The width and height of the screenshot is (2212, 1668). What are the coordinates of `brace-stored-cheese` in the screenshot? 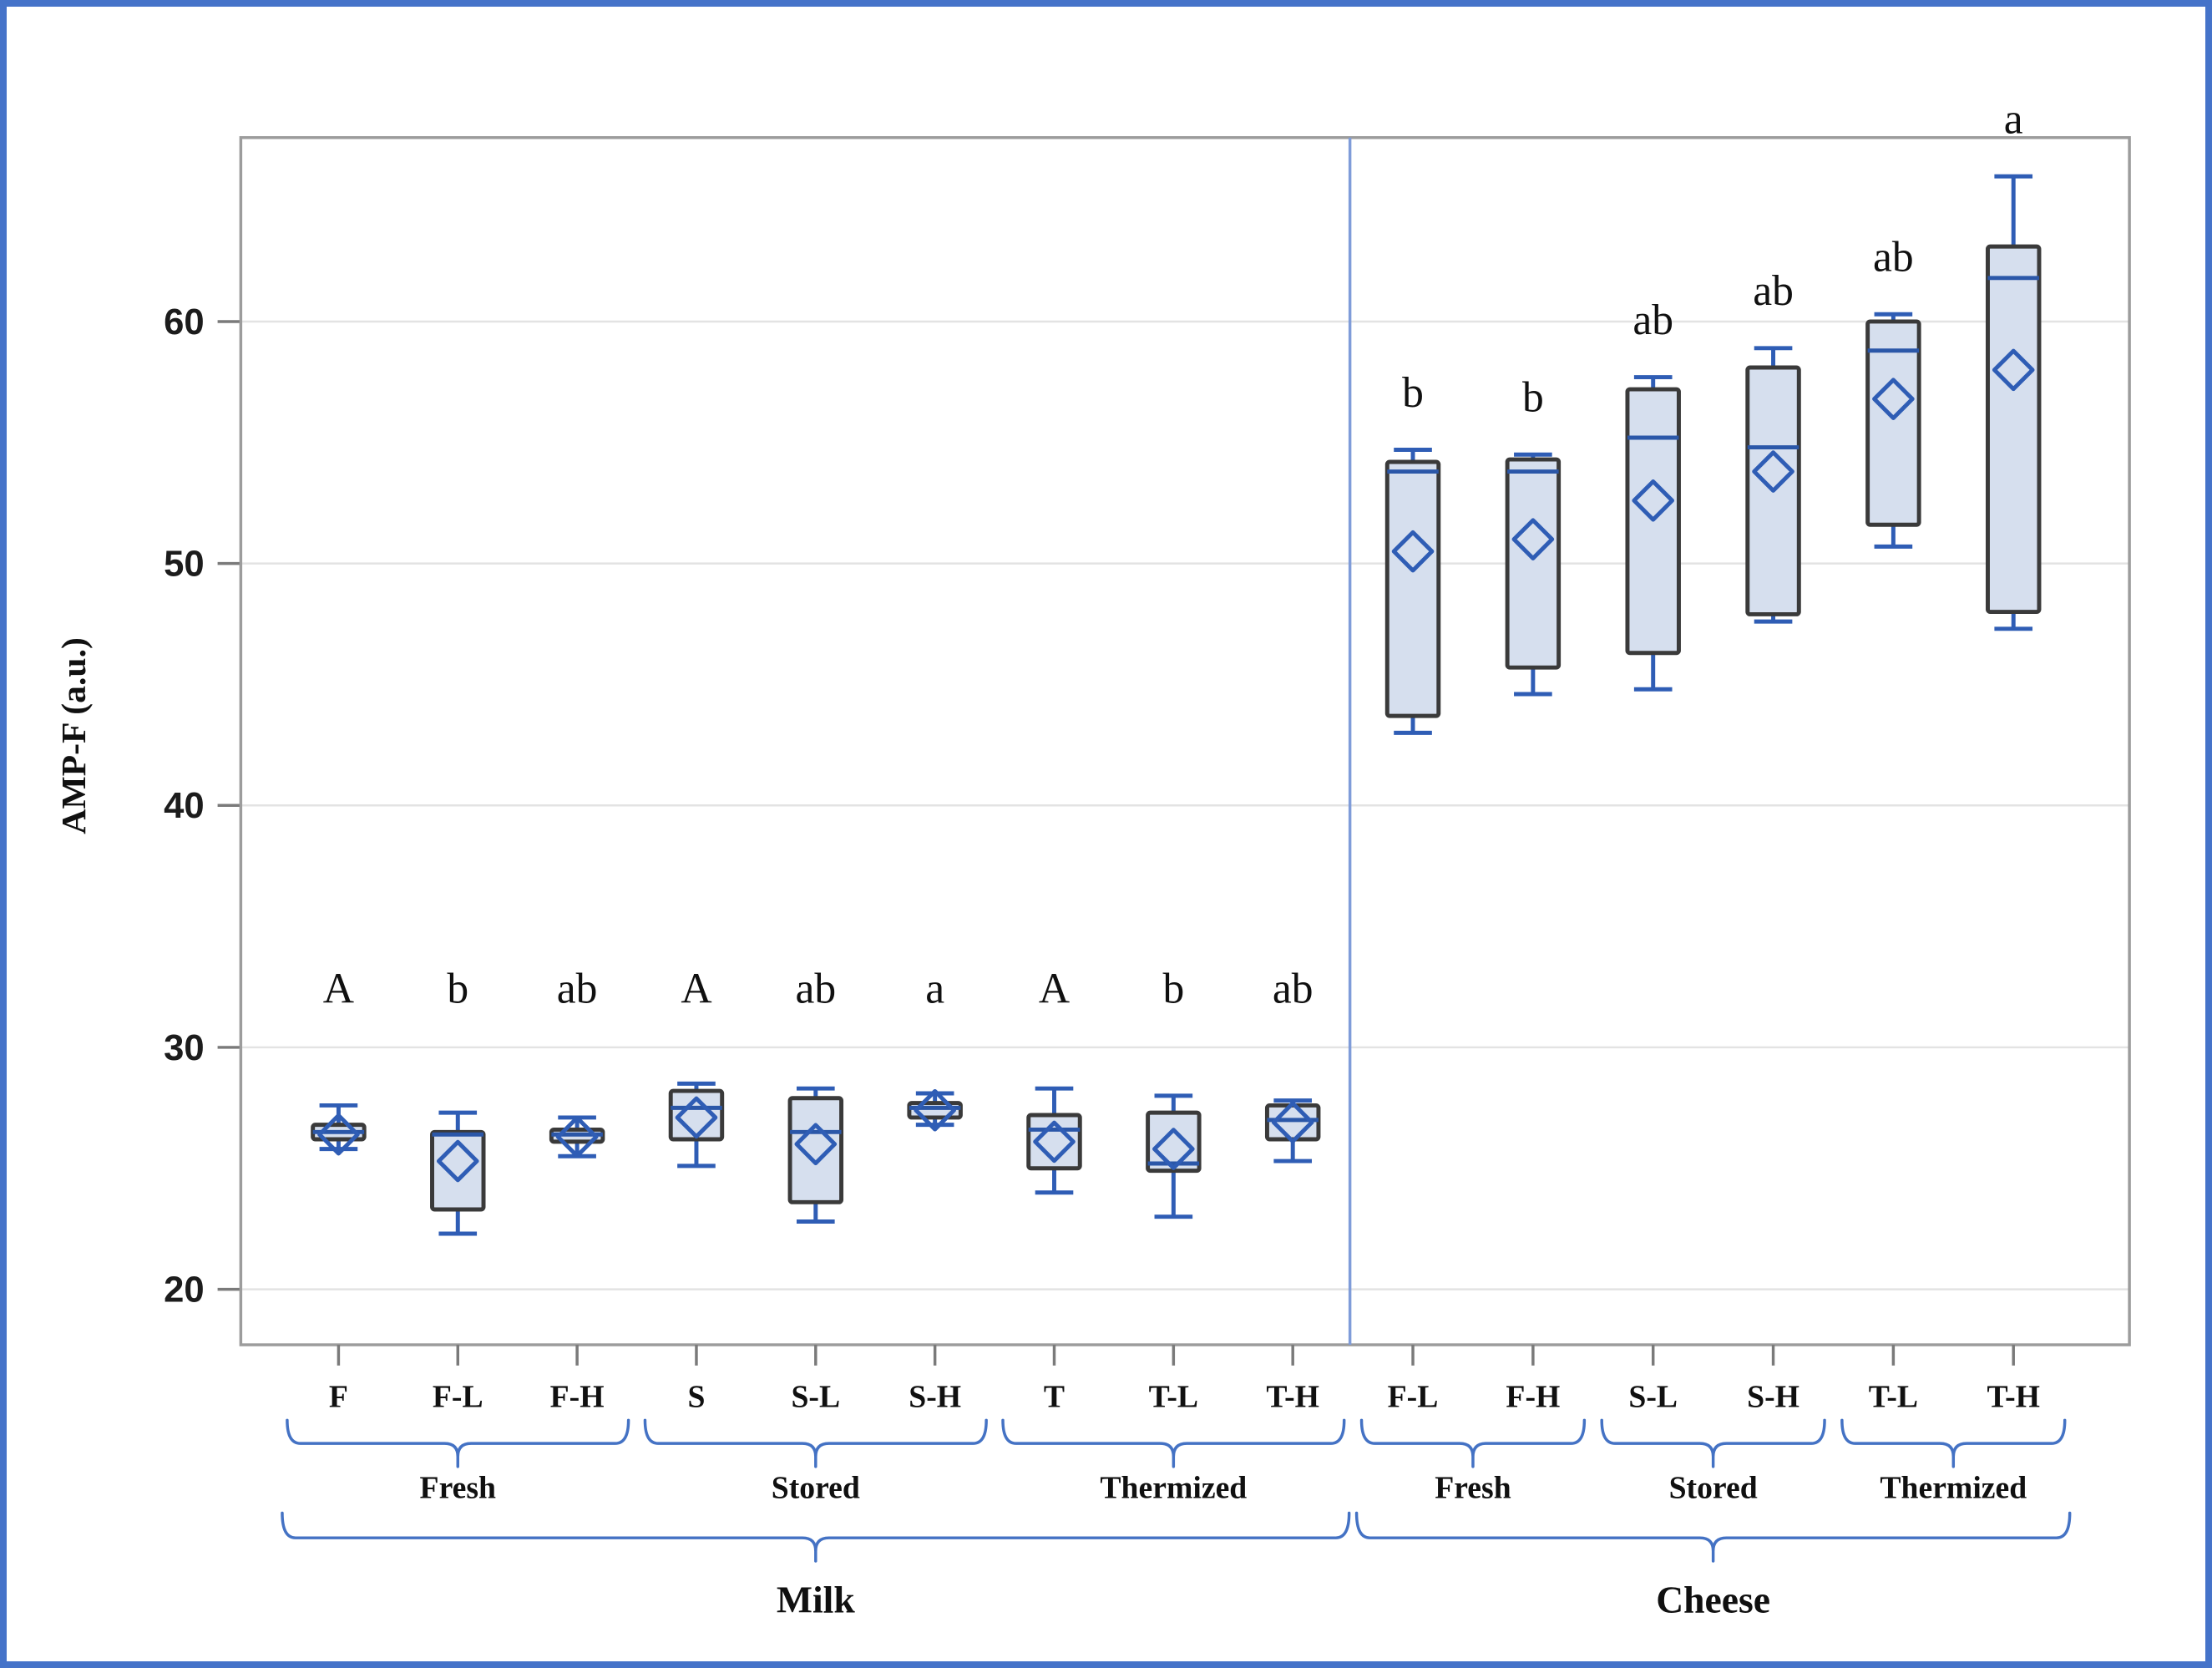 It's located at (1713, 1443).